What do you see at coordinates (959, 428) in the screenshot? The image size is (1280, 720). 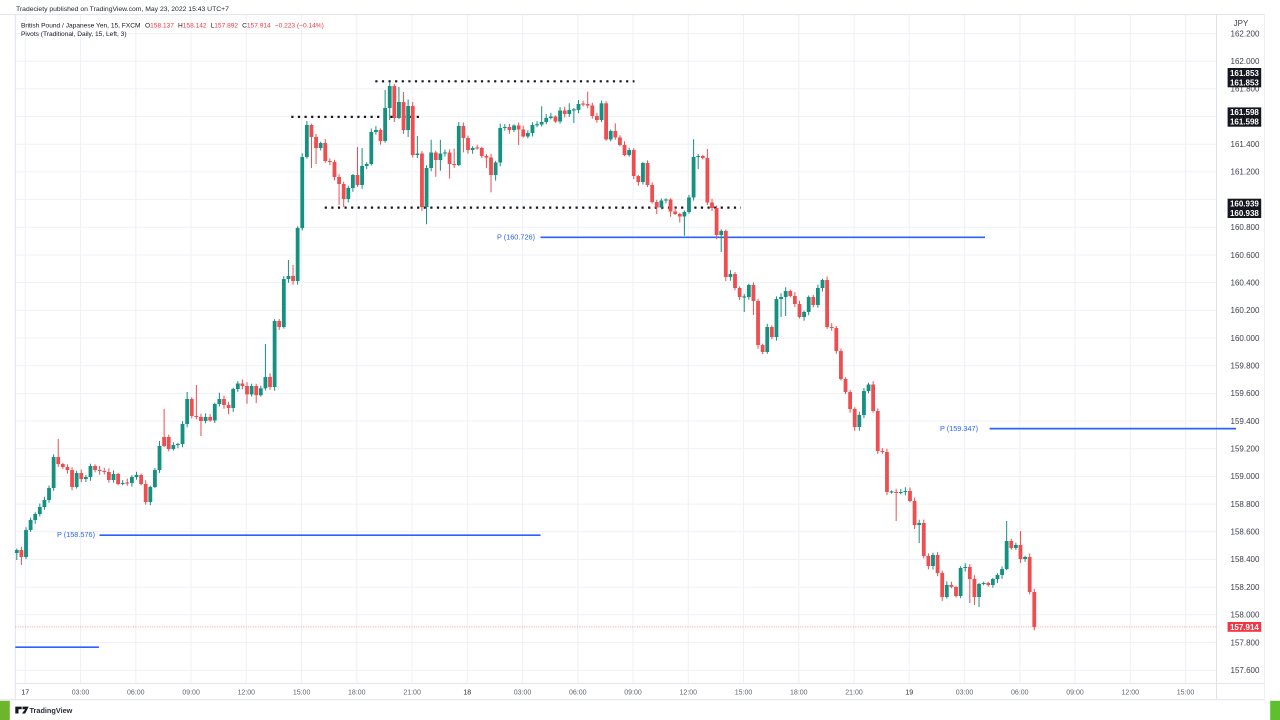 I see `svg-text: P (159.347)` at bounding box center [959, 428].